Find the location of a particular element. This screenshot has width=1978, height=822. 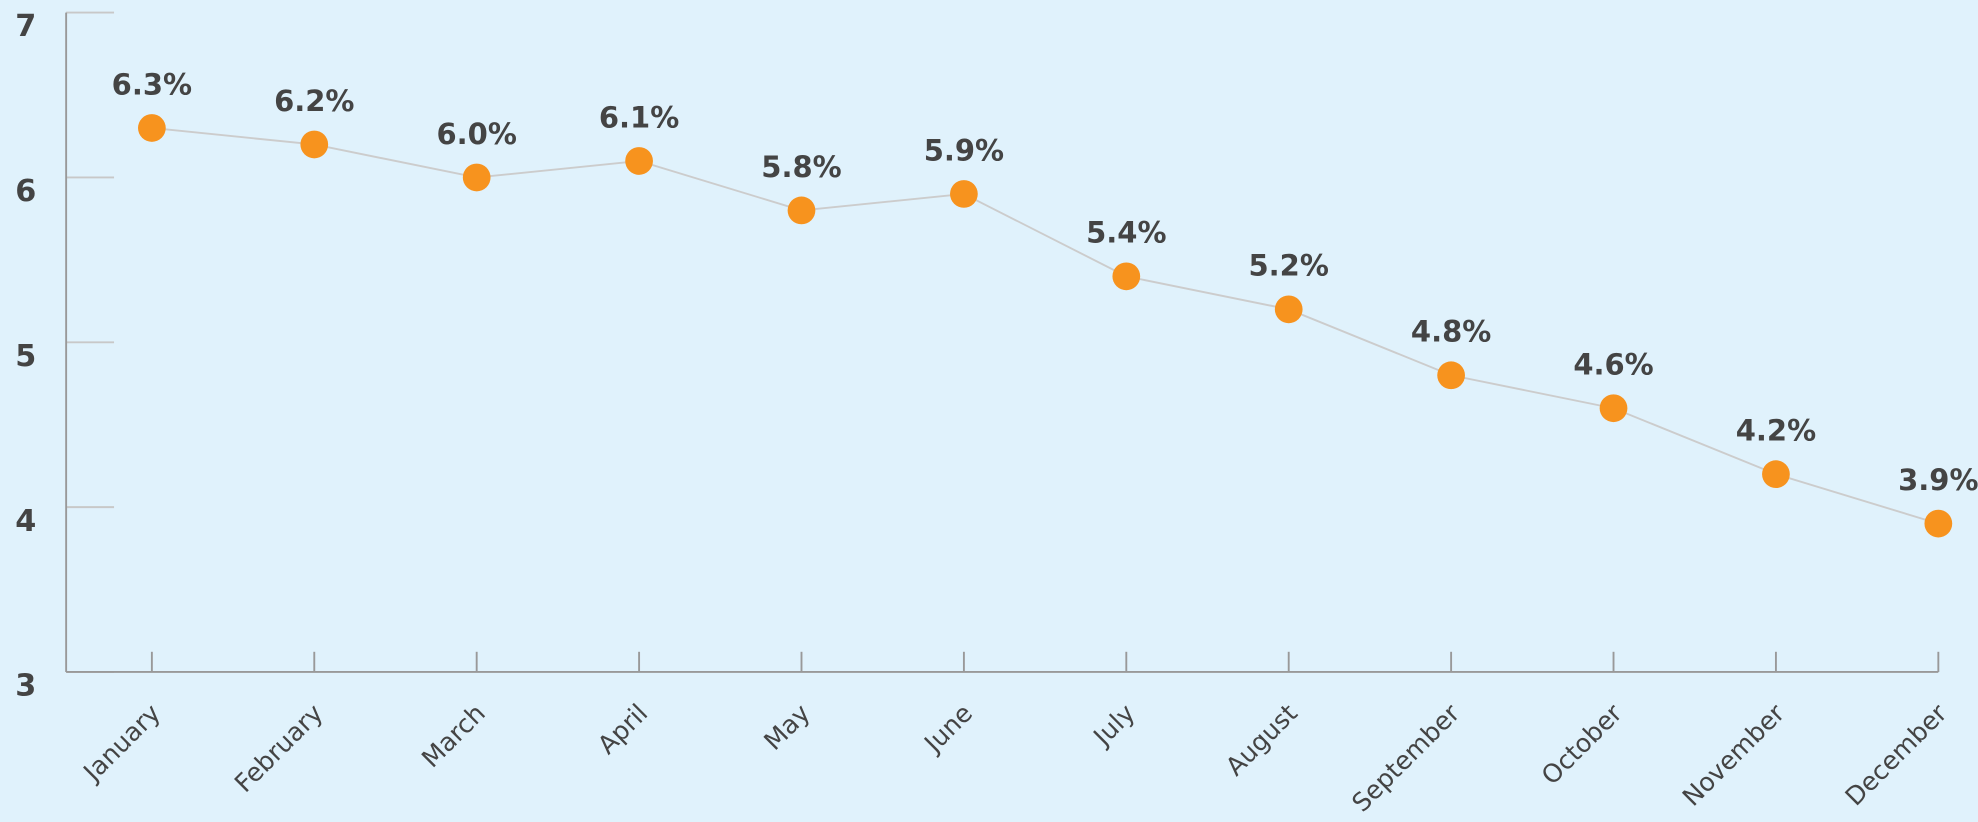

x-tick-label: October is located at coordinates (1582, 744).